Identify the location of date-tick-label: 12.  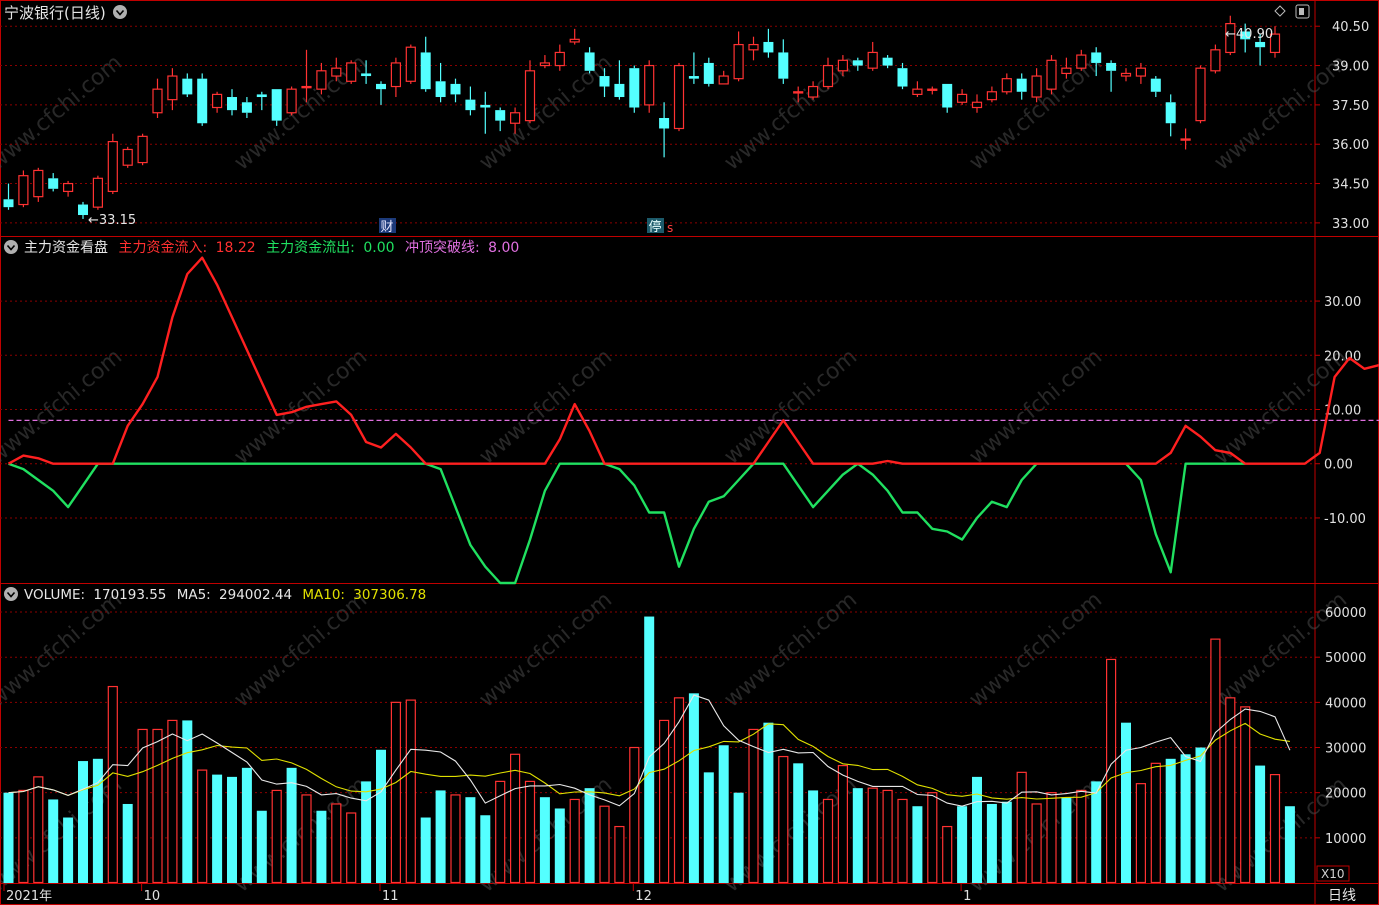
(643, 896).